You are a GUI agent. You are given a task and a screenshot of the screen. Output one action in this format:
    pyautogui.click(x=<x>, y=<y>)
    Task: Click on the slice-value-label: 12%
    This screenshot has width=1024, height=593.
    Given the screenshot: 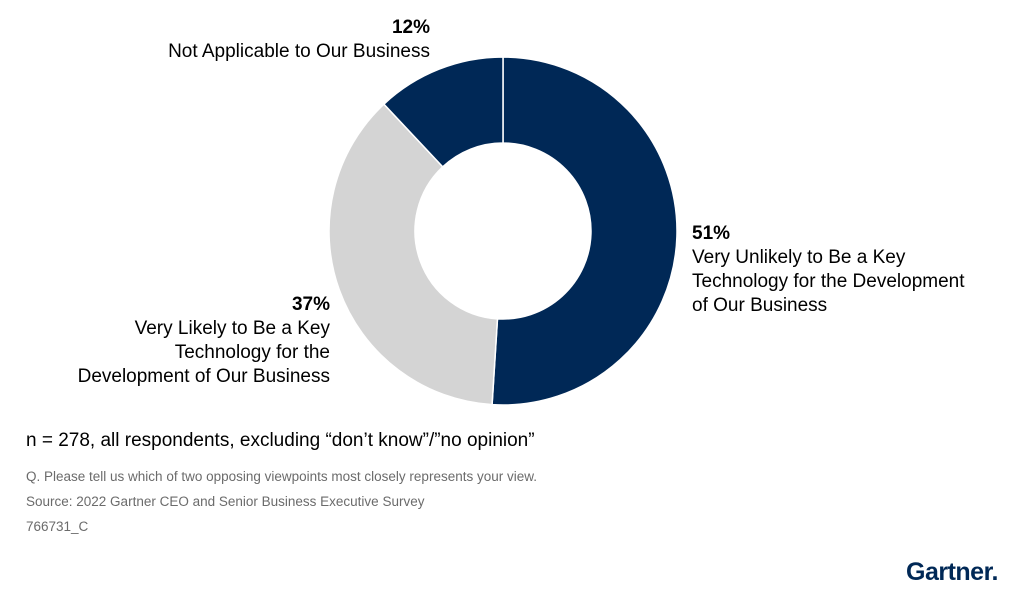 What is the action you would take?
    pyautogui.click(x=410, y=27)
    